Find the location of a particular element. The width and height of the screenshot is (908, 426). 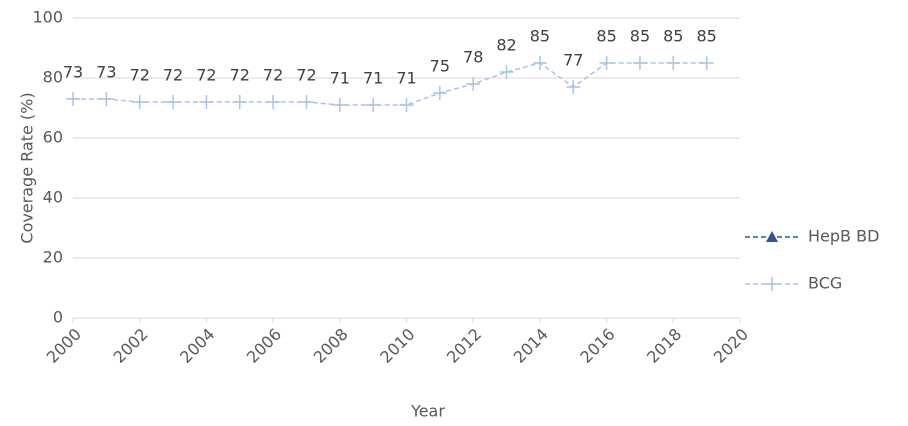

data-label: 77 is located at coordinates (573, 60).